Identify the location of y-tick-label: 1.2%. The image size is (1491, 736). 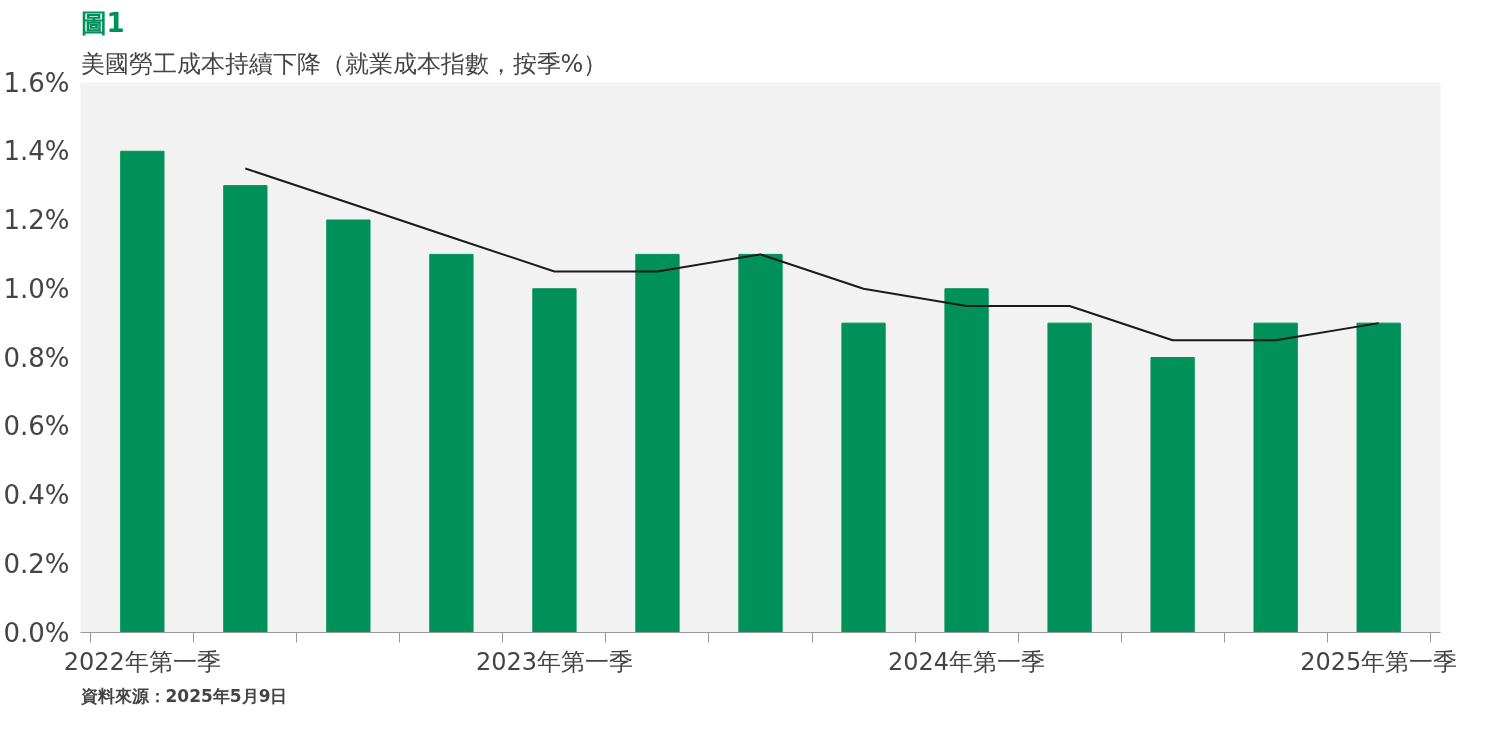
(36, 220).